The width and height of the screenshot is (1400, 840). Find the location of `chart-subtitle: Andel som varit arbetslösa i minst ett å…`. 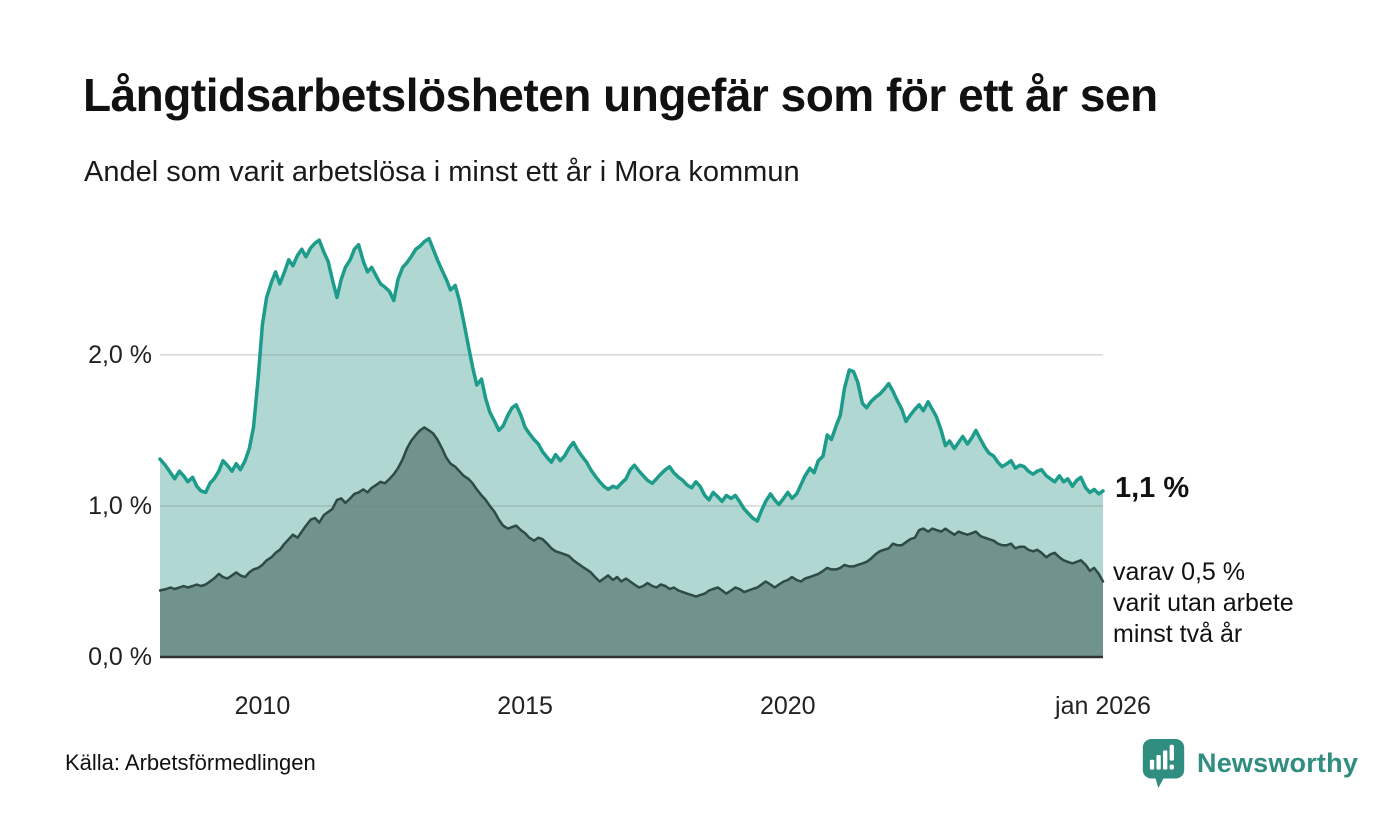

chart-subtitle: Andel som varit arbetslösa i minst ett å… is located at coordinates (442, 172).